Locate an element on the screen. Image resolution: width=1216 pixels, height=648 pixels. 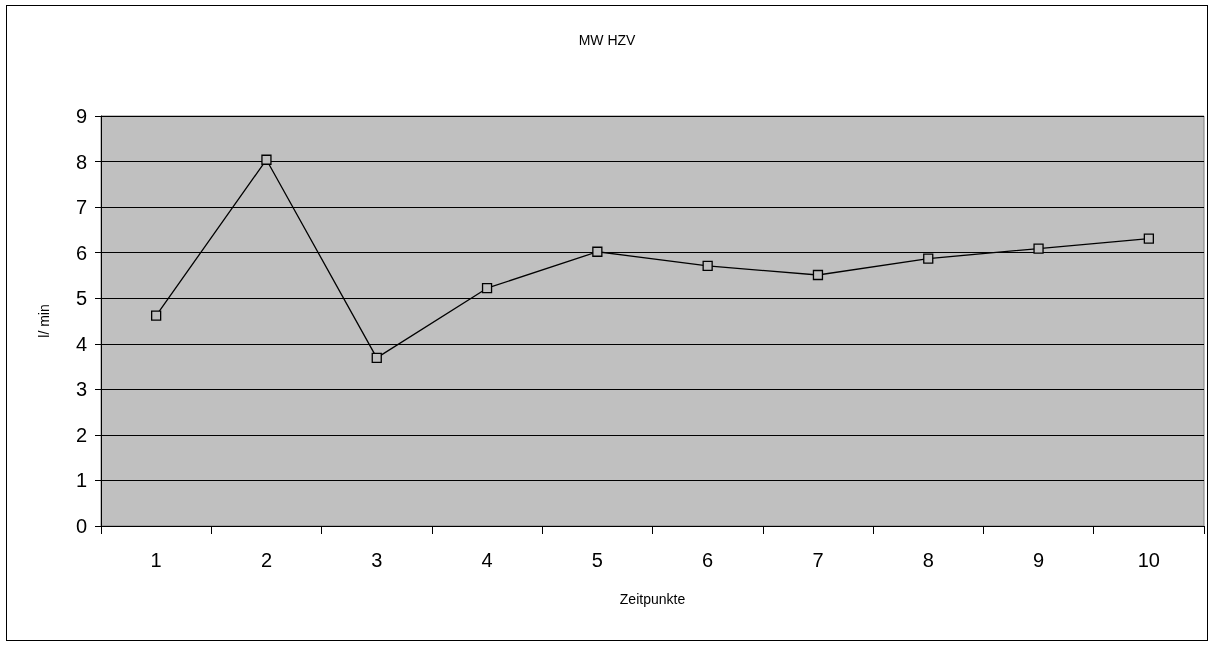
x-axis-title: Zeitpunkte is located at coordinates (652, 599).